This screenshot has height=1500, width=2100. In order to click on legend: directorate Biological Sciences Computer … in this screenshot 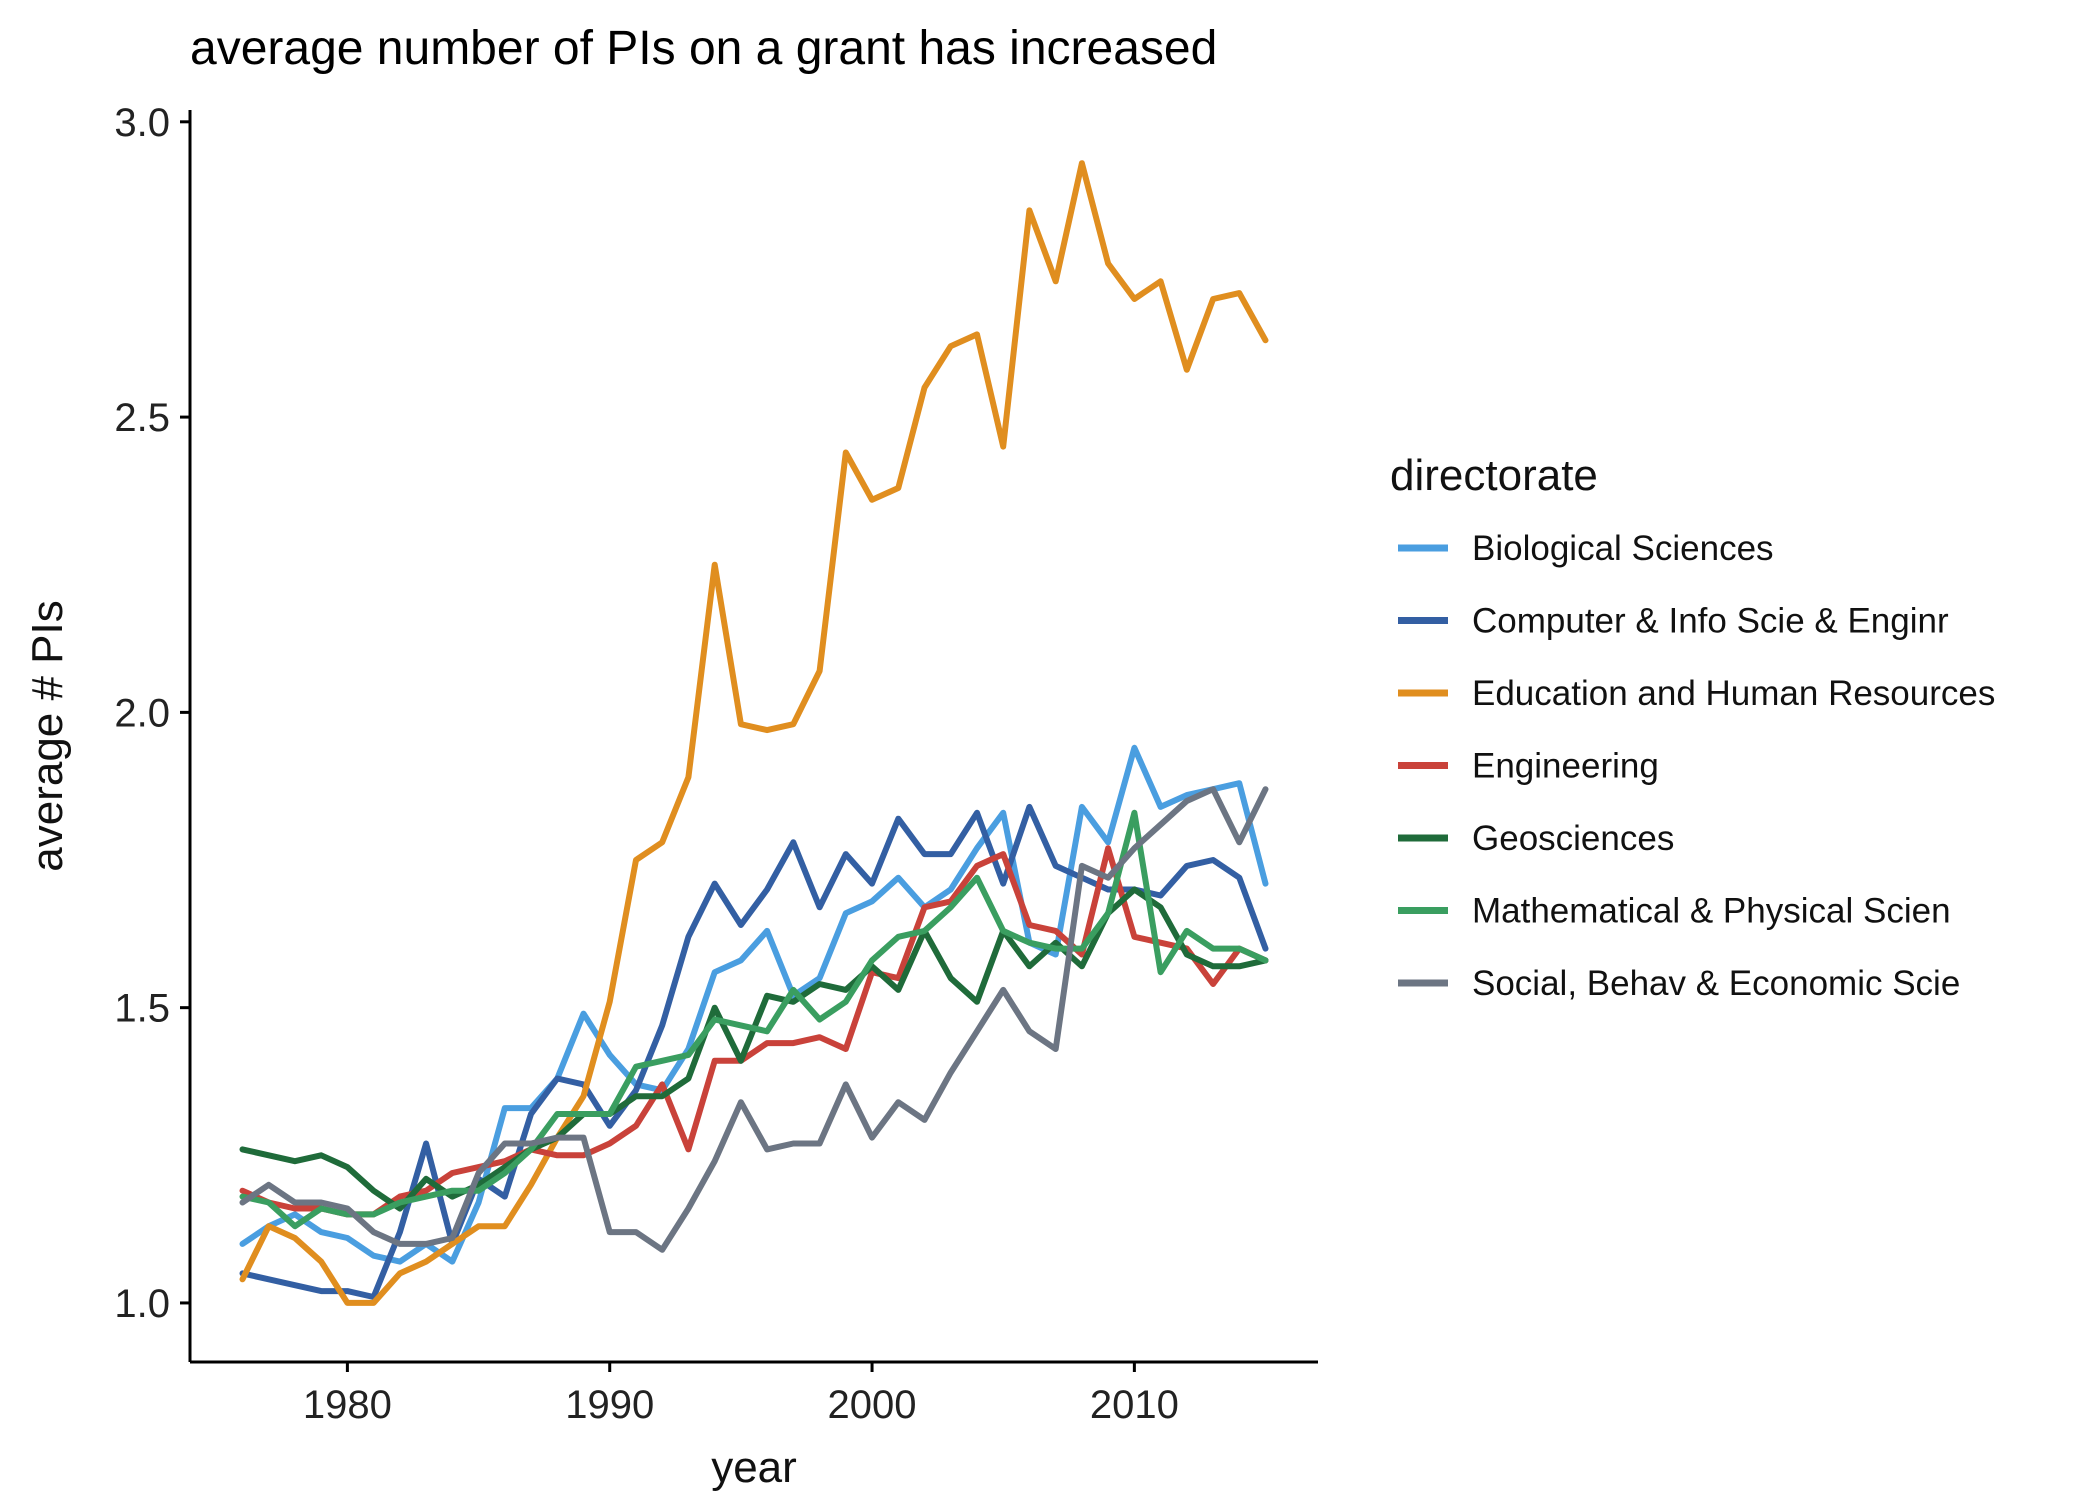, I will do `click(1692, 727)`.